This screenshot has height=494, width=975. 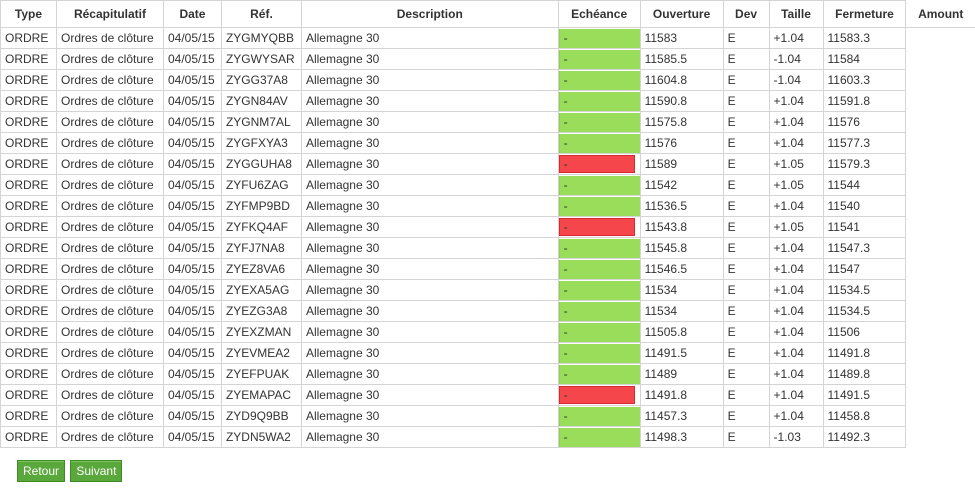 I want to click on cell-fermeture: 11540, so click(x=864, y=206).